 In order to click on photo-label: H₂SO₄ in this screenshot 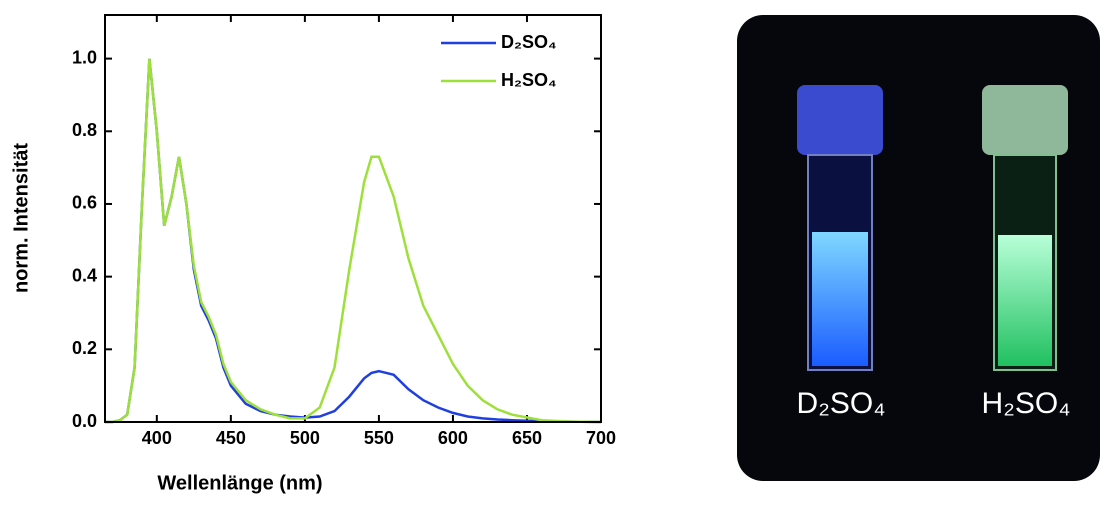, I will do `click(1026, 403)`.